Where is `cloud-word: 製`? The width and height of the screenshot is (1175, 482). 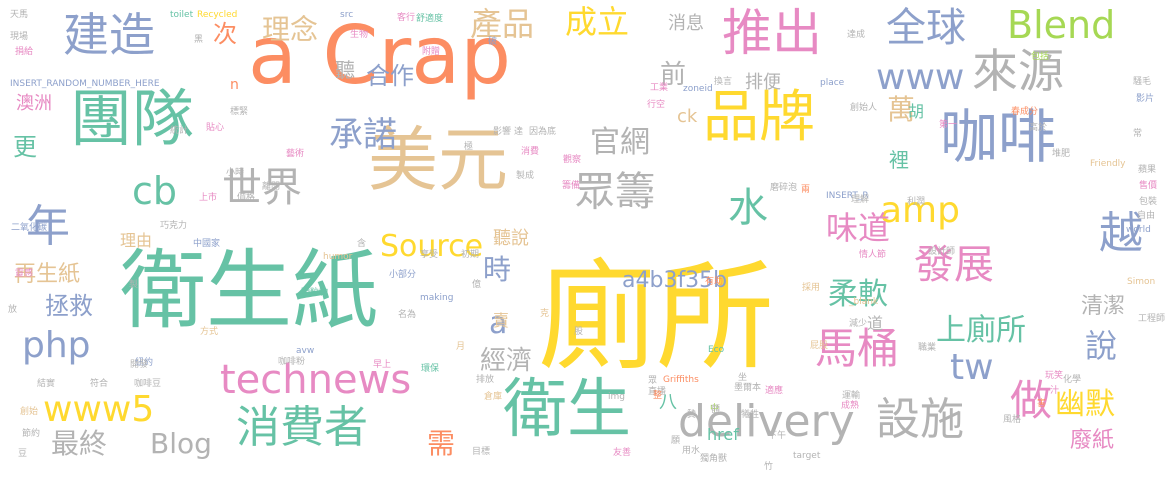 cloud-word: 製 is located at coordinates (134, 285).